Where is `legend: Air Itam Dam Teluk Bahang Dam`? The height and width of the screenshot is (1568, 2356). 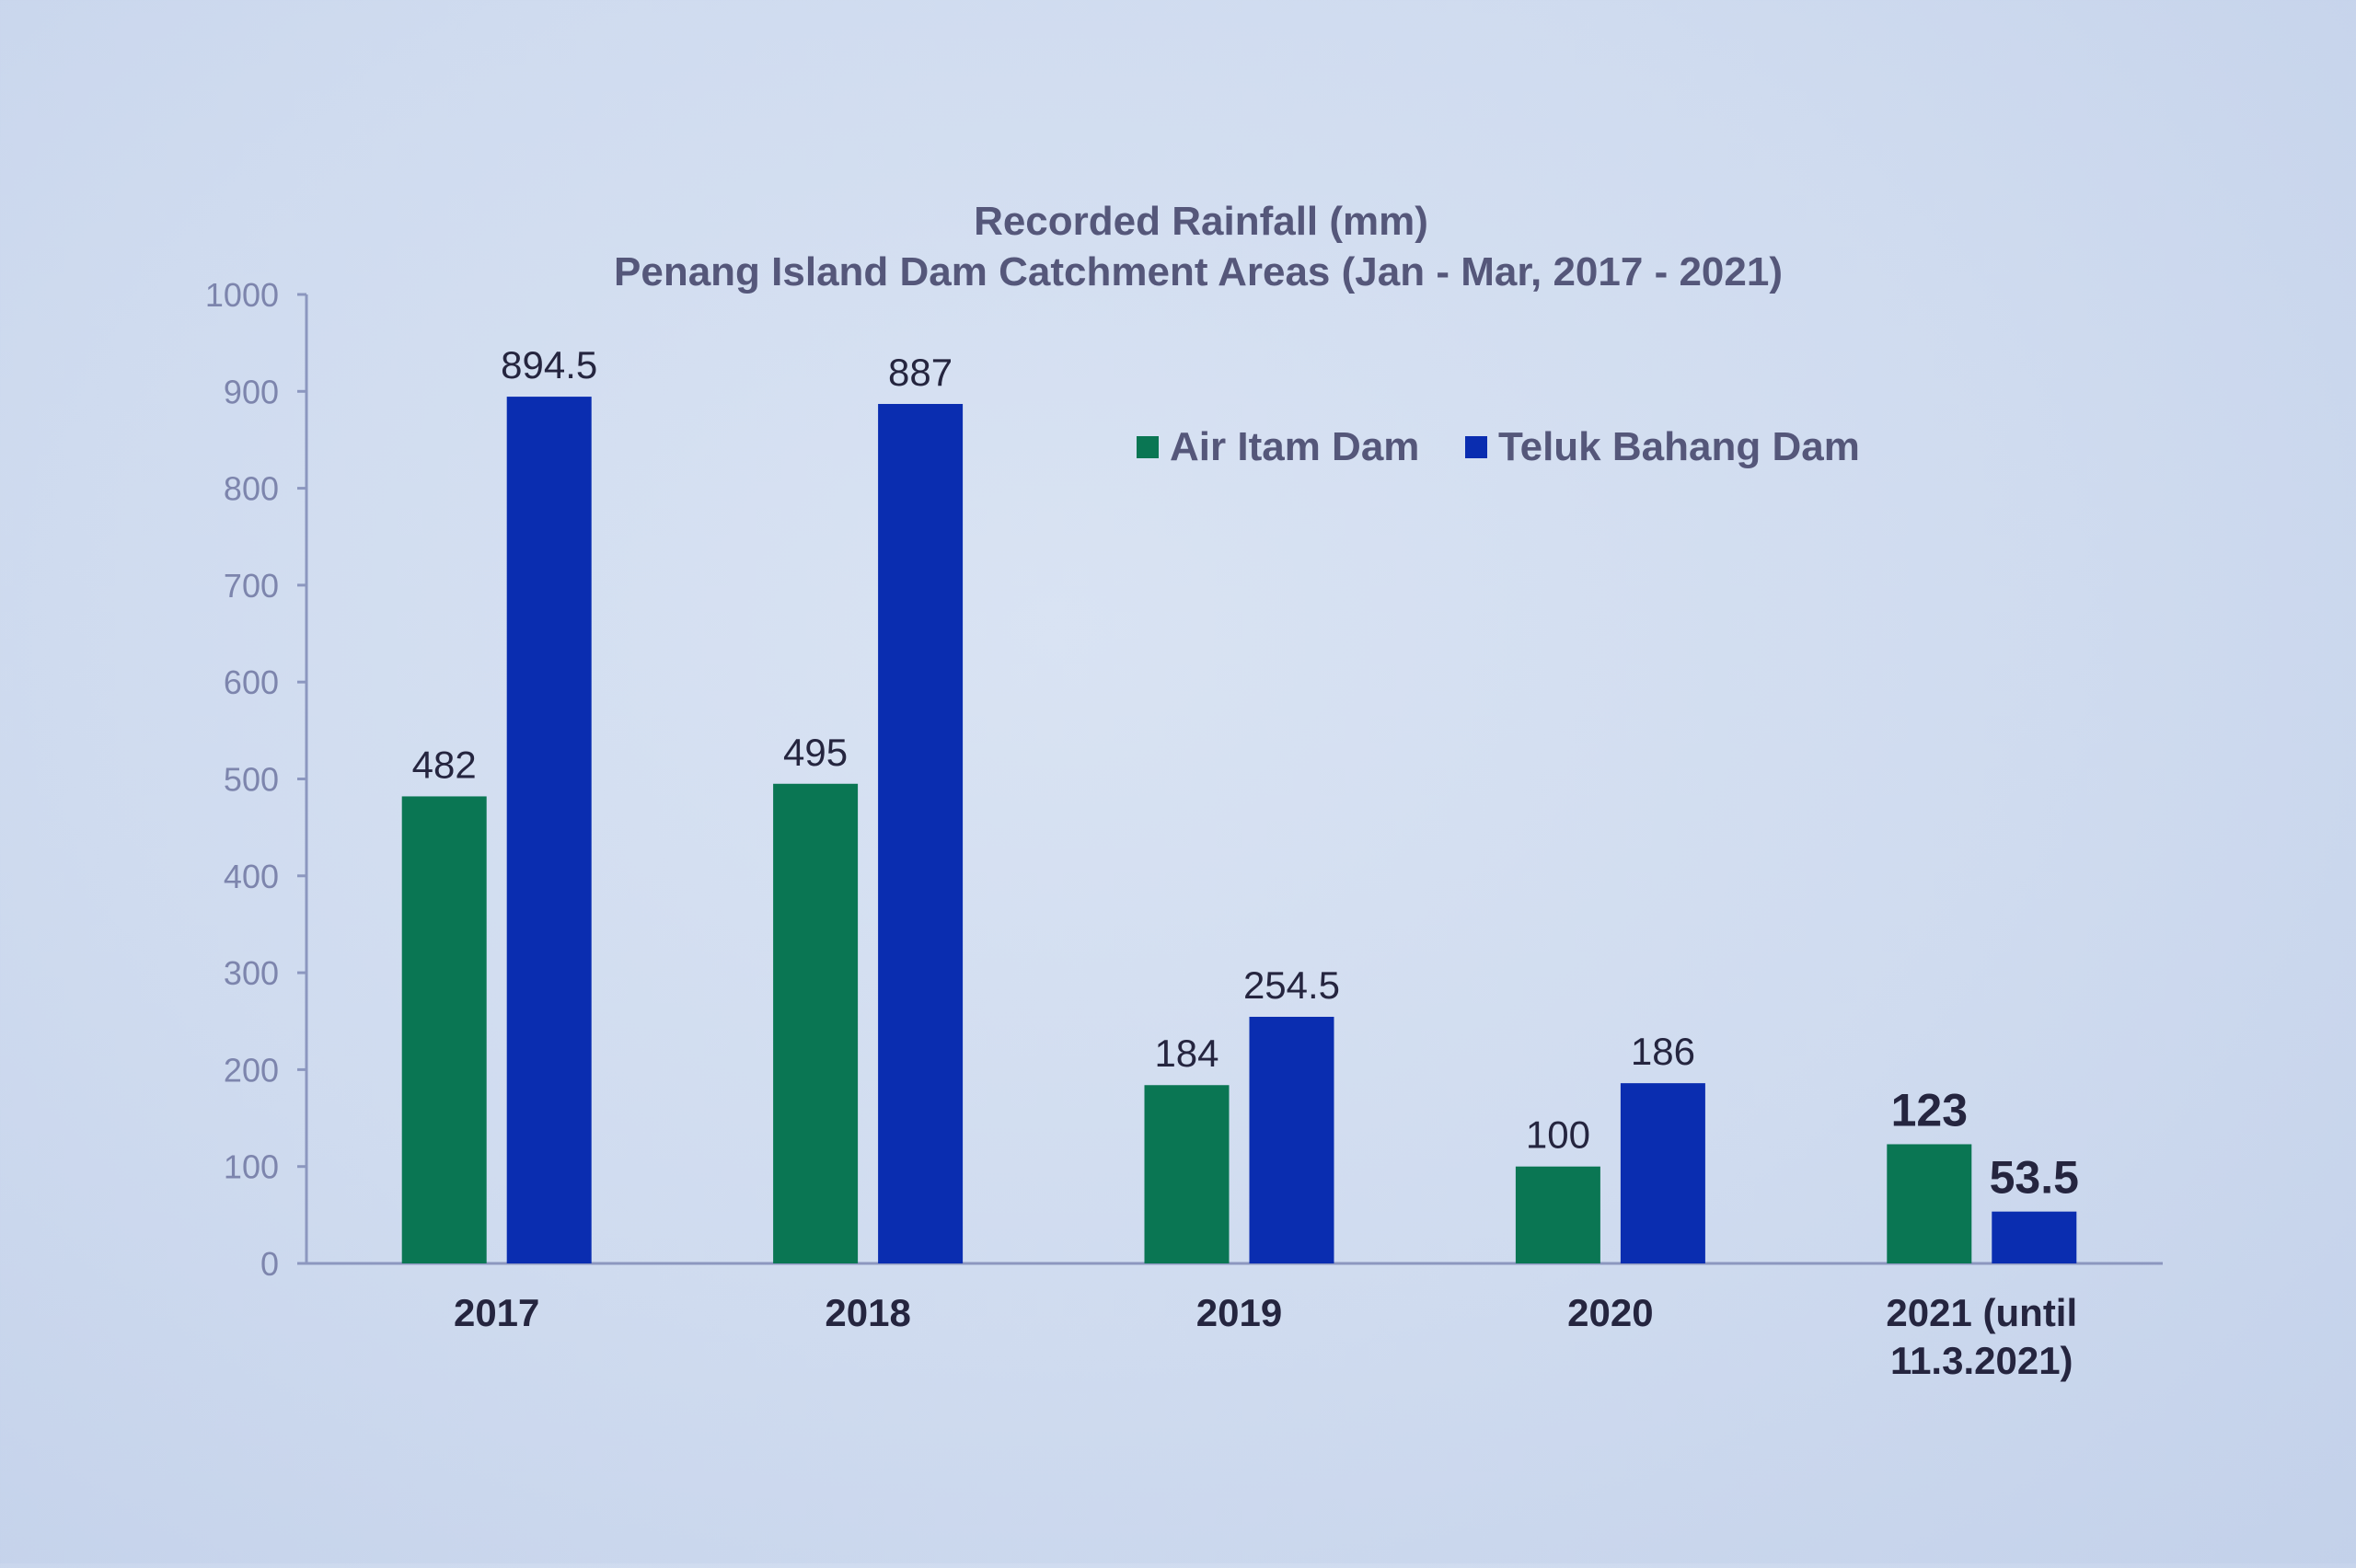
legend: Air Itam Dam Teluk Bahang Dam is located at coordinates (1498, 446).